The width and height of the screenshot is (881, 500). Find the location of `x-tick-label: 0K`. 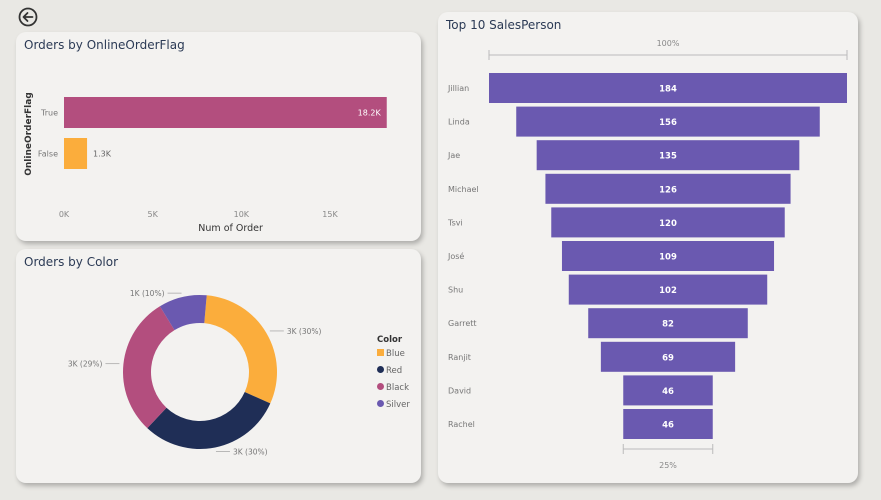

x-tick-label: 0K is located at coordinates (64, 214).